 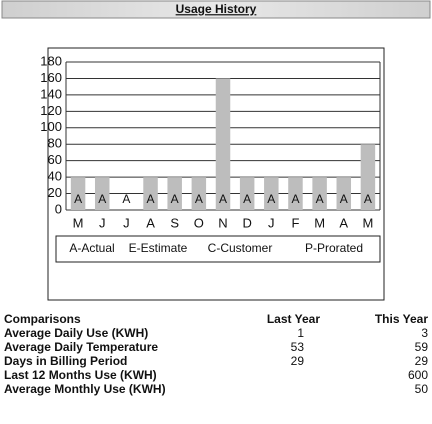 I want to click on y-tick-label: 180, so click(x=51, y=60).